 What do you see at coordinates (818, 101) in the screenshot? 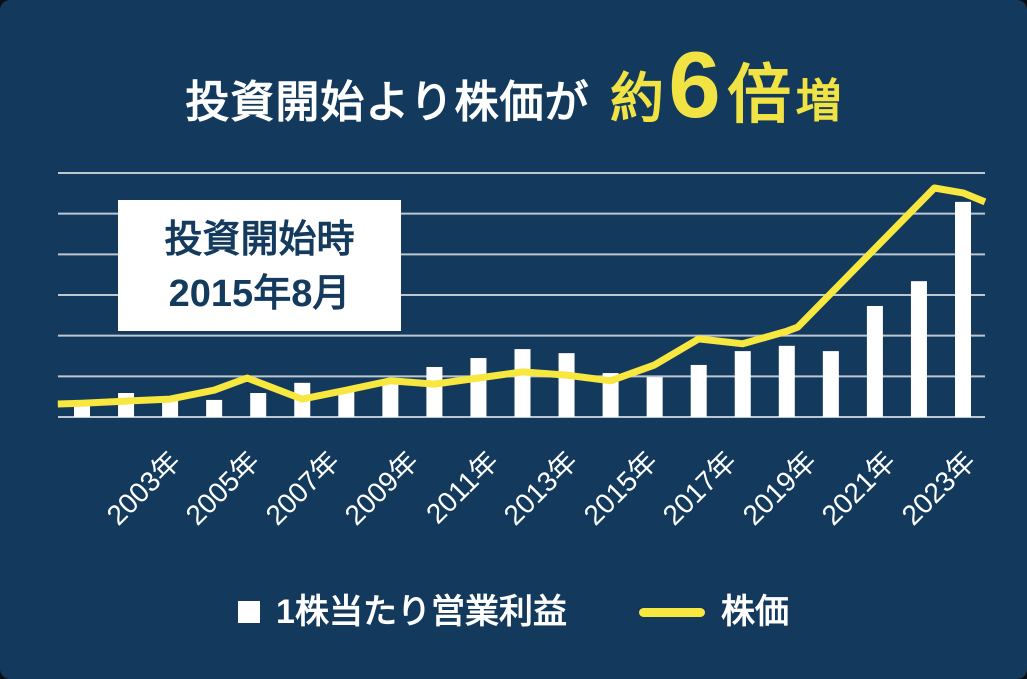
I see `title-increase-suffix: 増` at bounding box center [818, 101].